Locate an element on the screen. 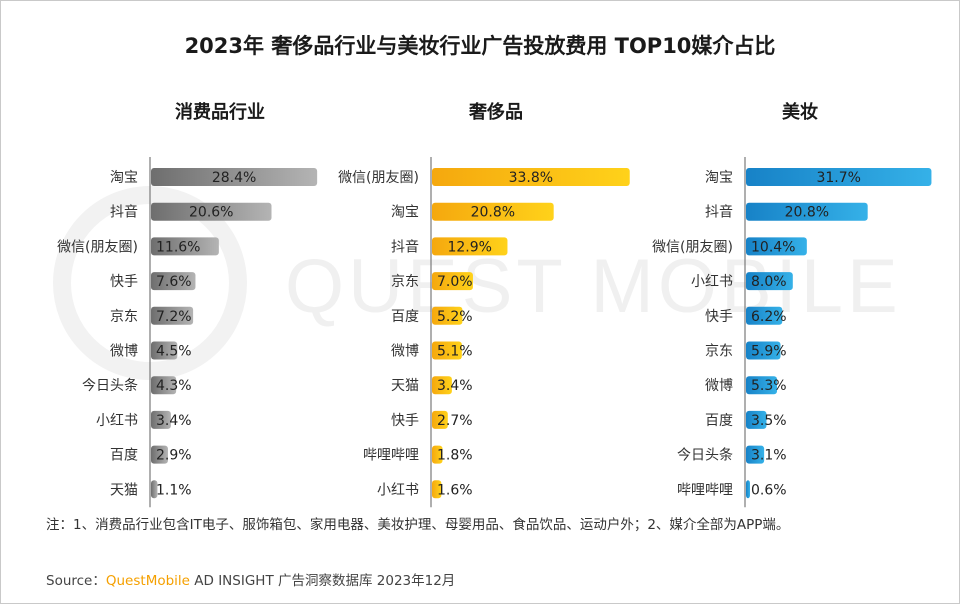 Image resolution: width=960 pixels, height=604 pixels. data-label: 28.4% is located at coordinates (234, 178).